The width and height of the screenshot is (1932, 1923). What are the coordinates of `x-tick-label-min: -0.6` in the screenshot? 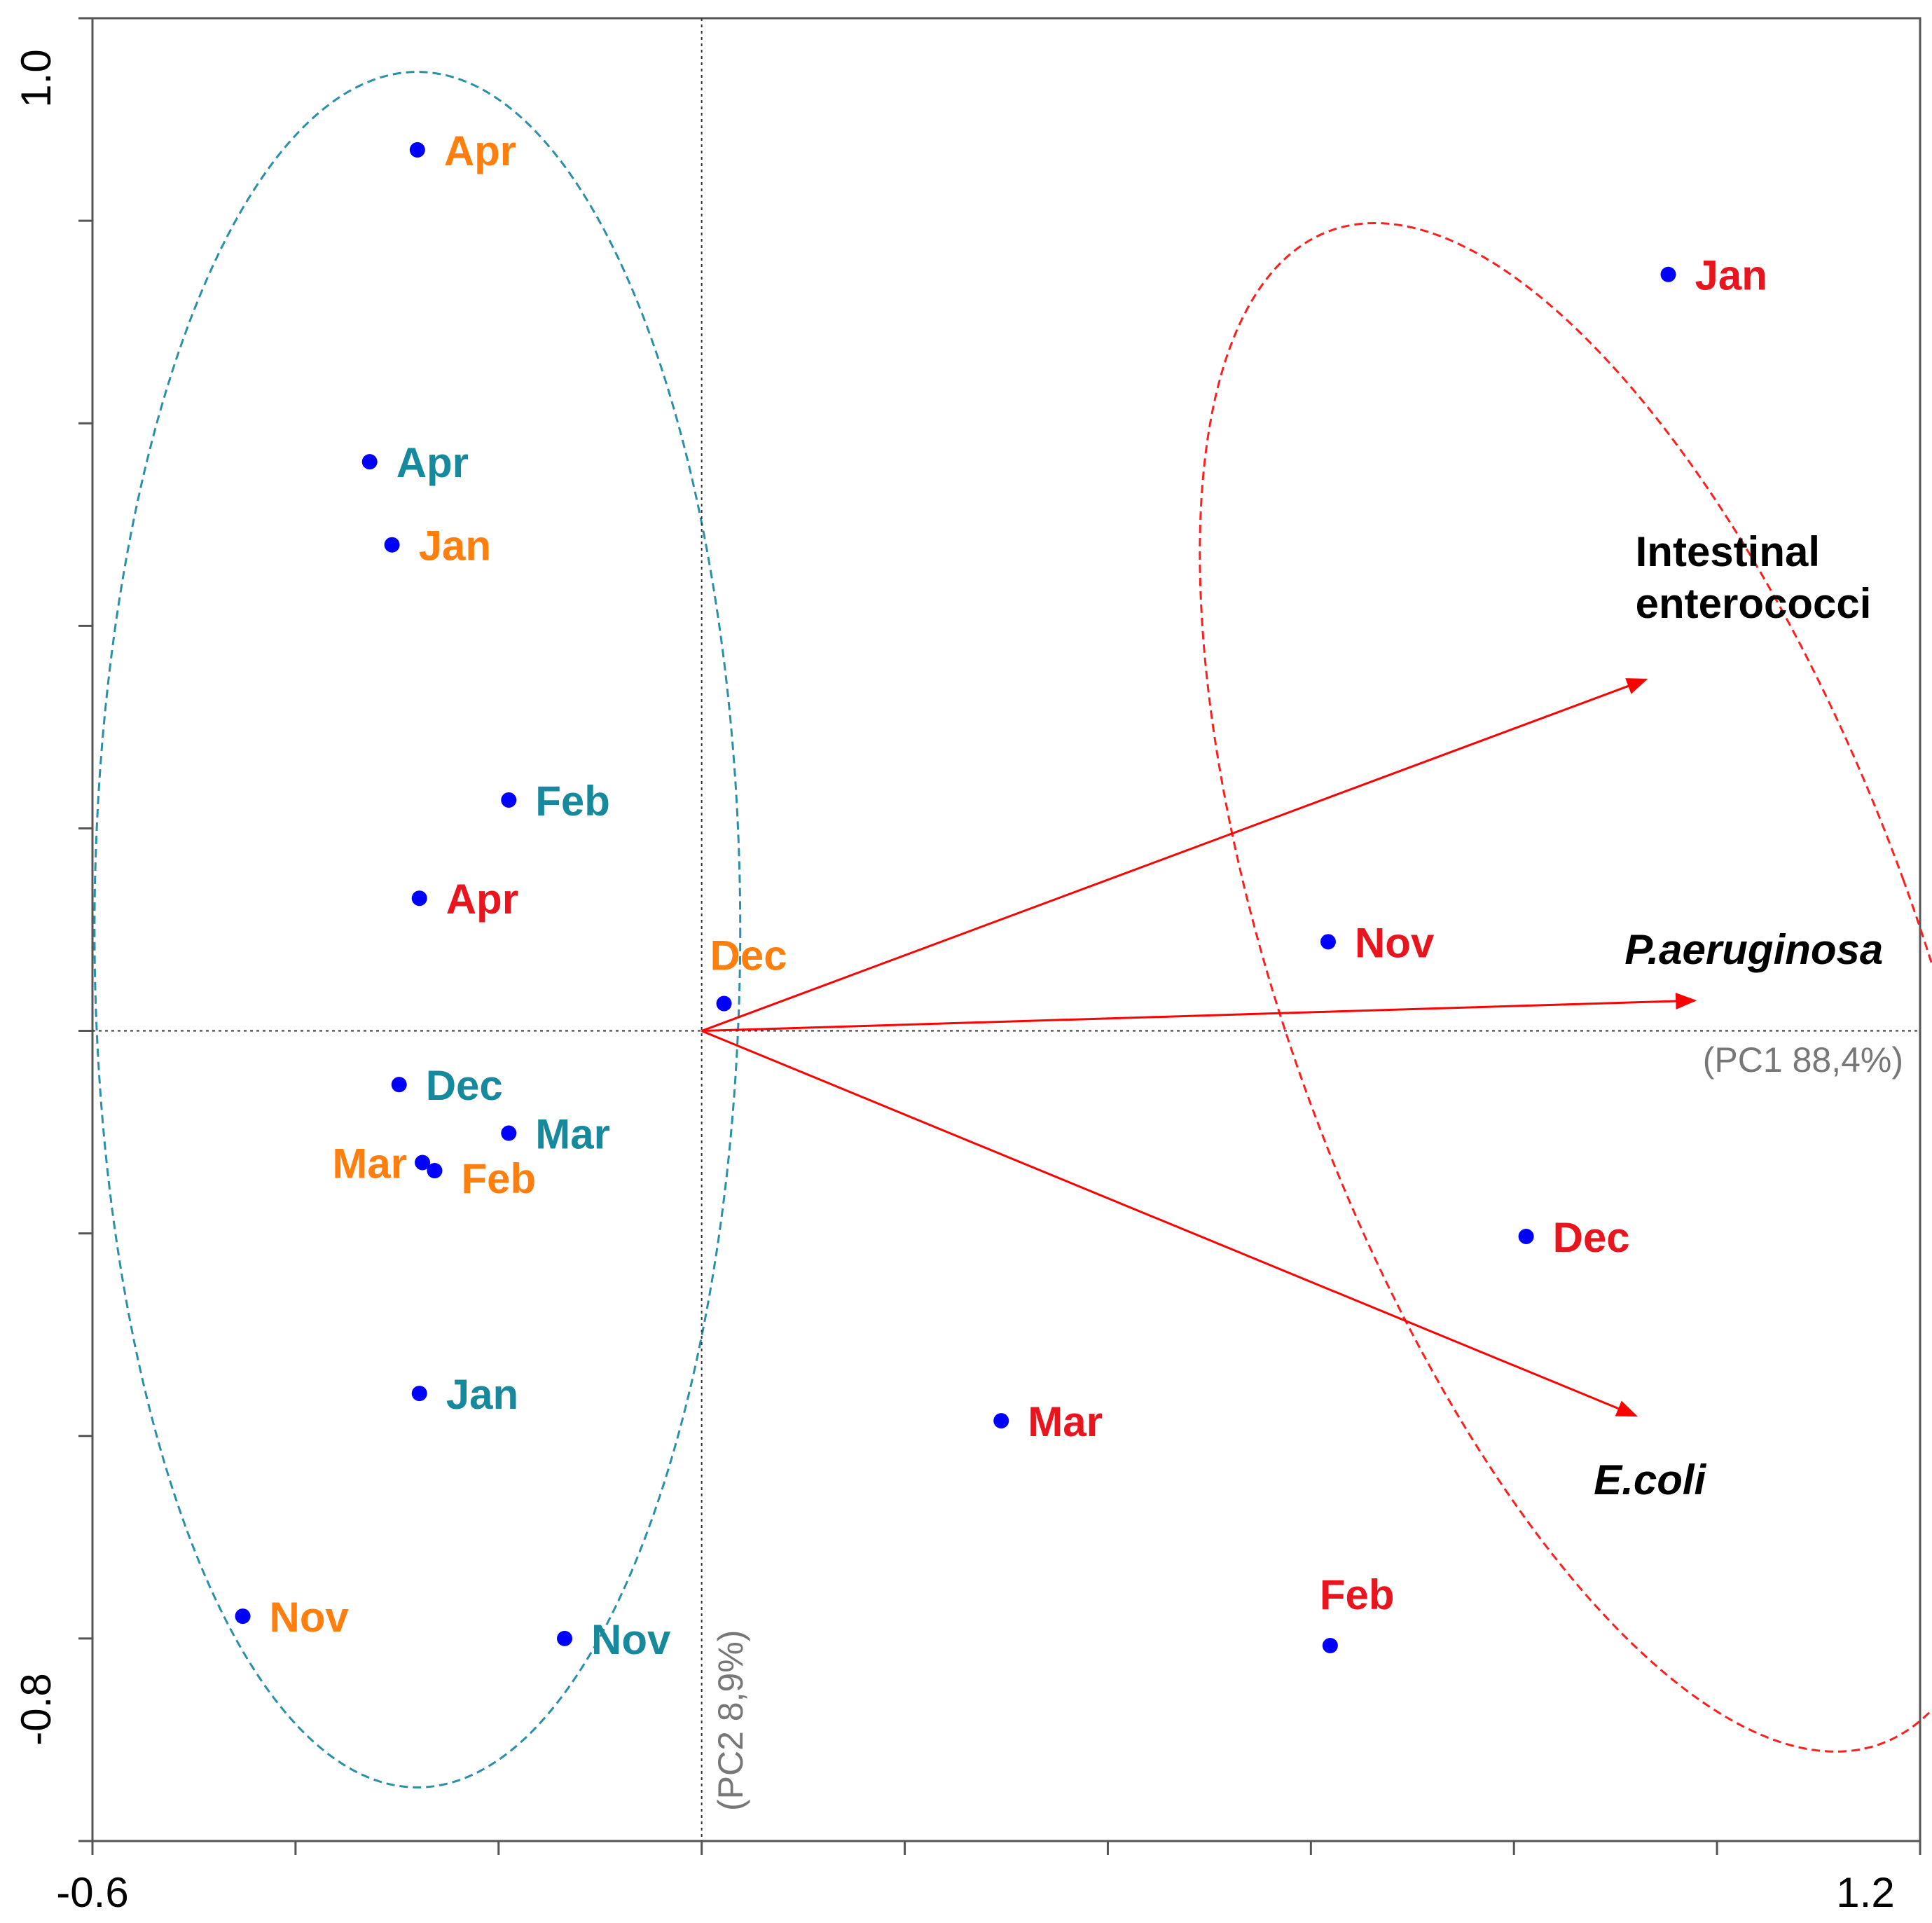 It's located at (92, 1892).